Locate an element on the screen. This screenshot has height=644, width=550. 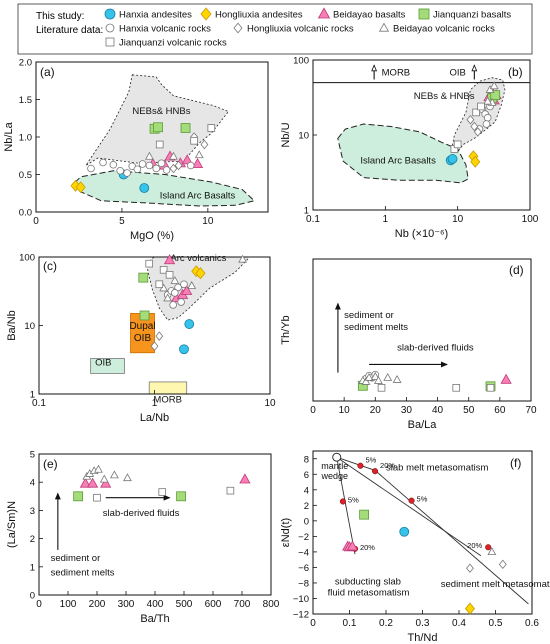
y-tick-label: 3 is located at coordinates (32, 511).